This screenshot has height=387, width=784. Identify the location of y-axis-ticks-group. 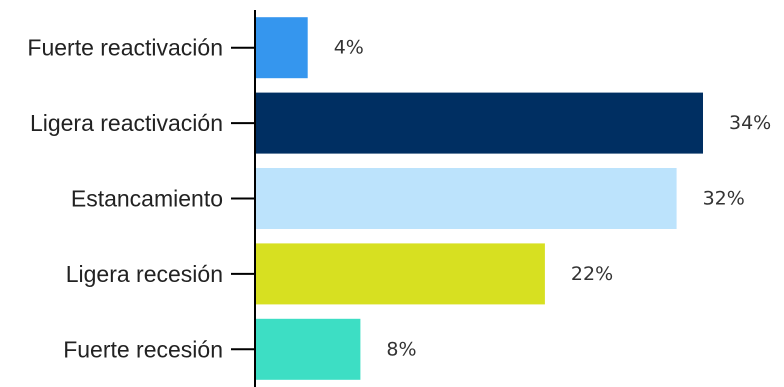
(243, 198).